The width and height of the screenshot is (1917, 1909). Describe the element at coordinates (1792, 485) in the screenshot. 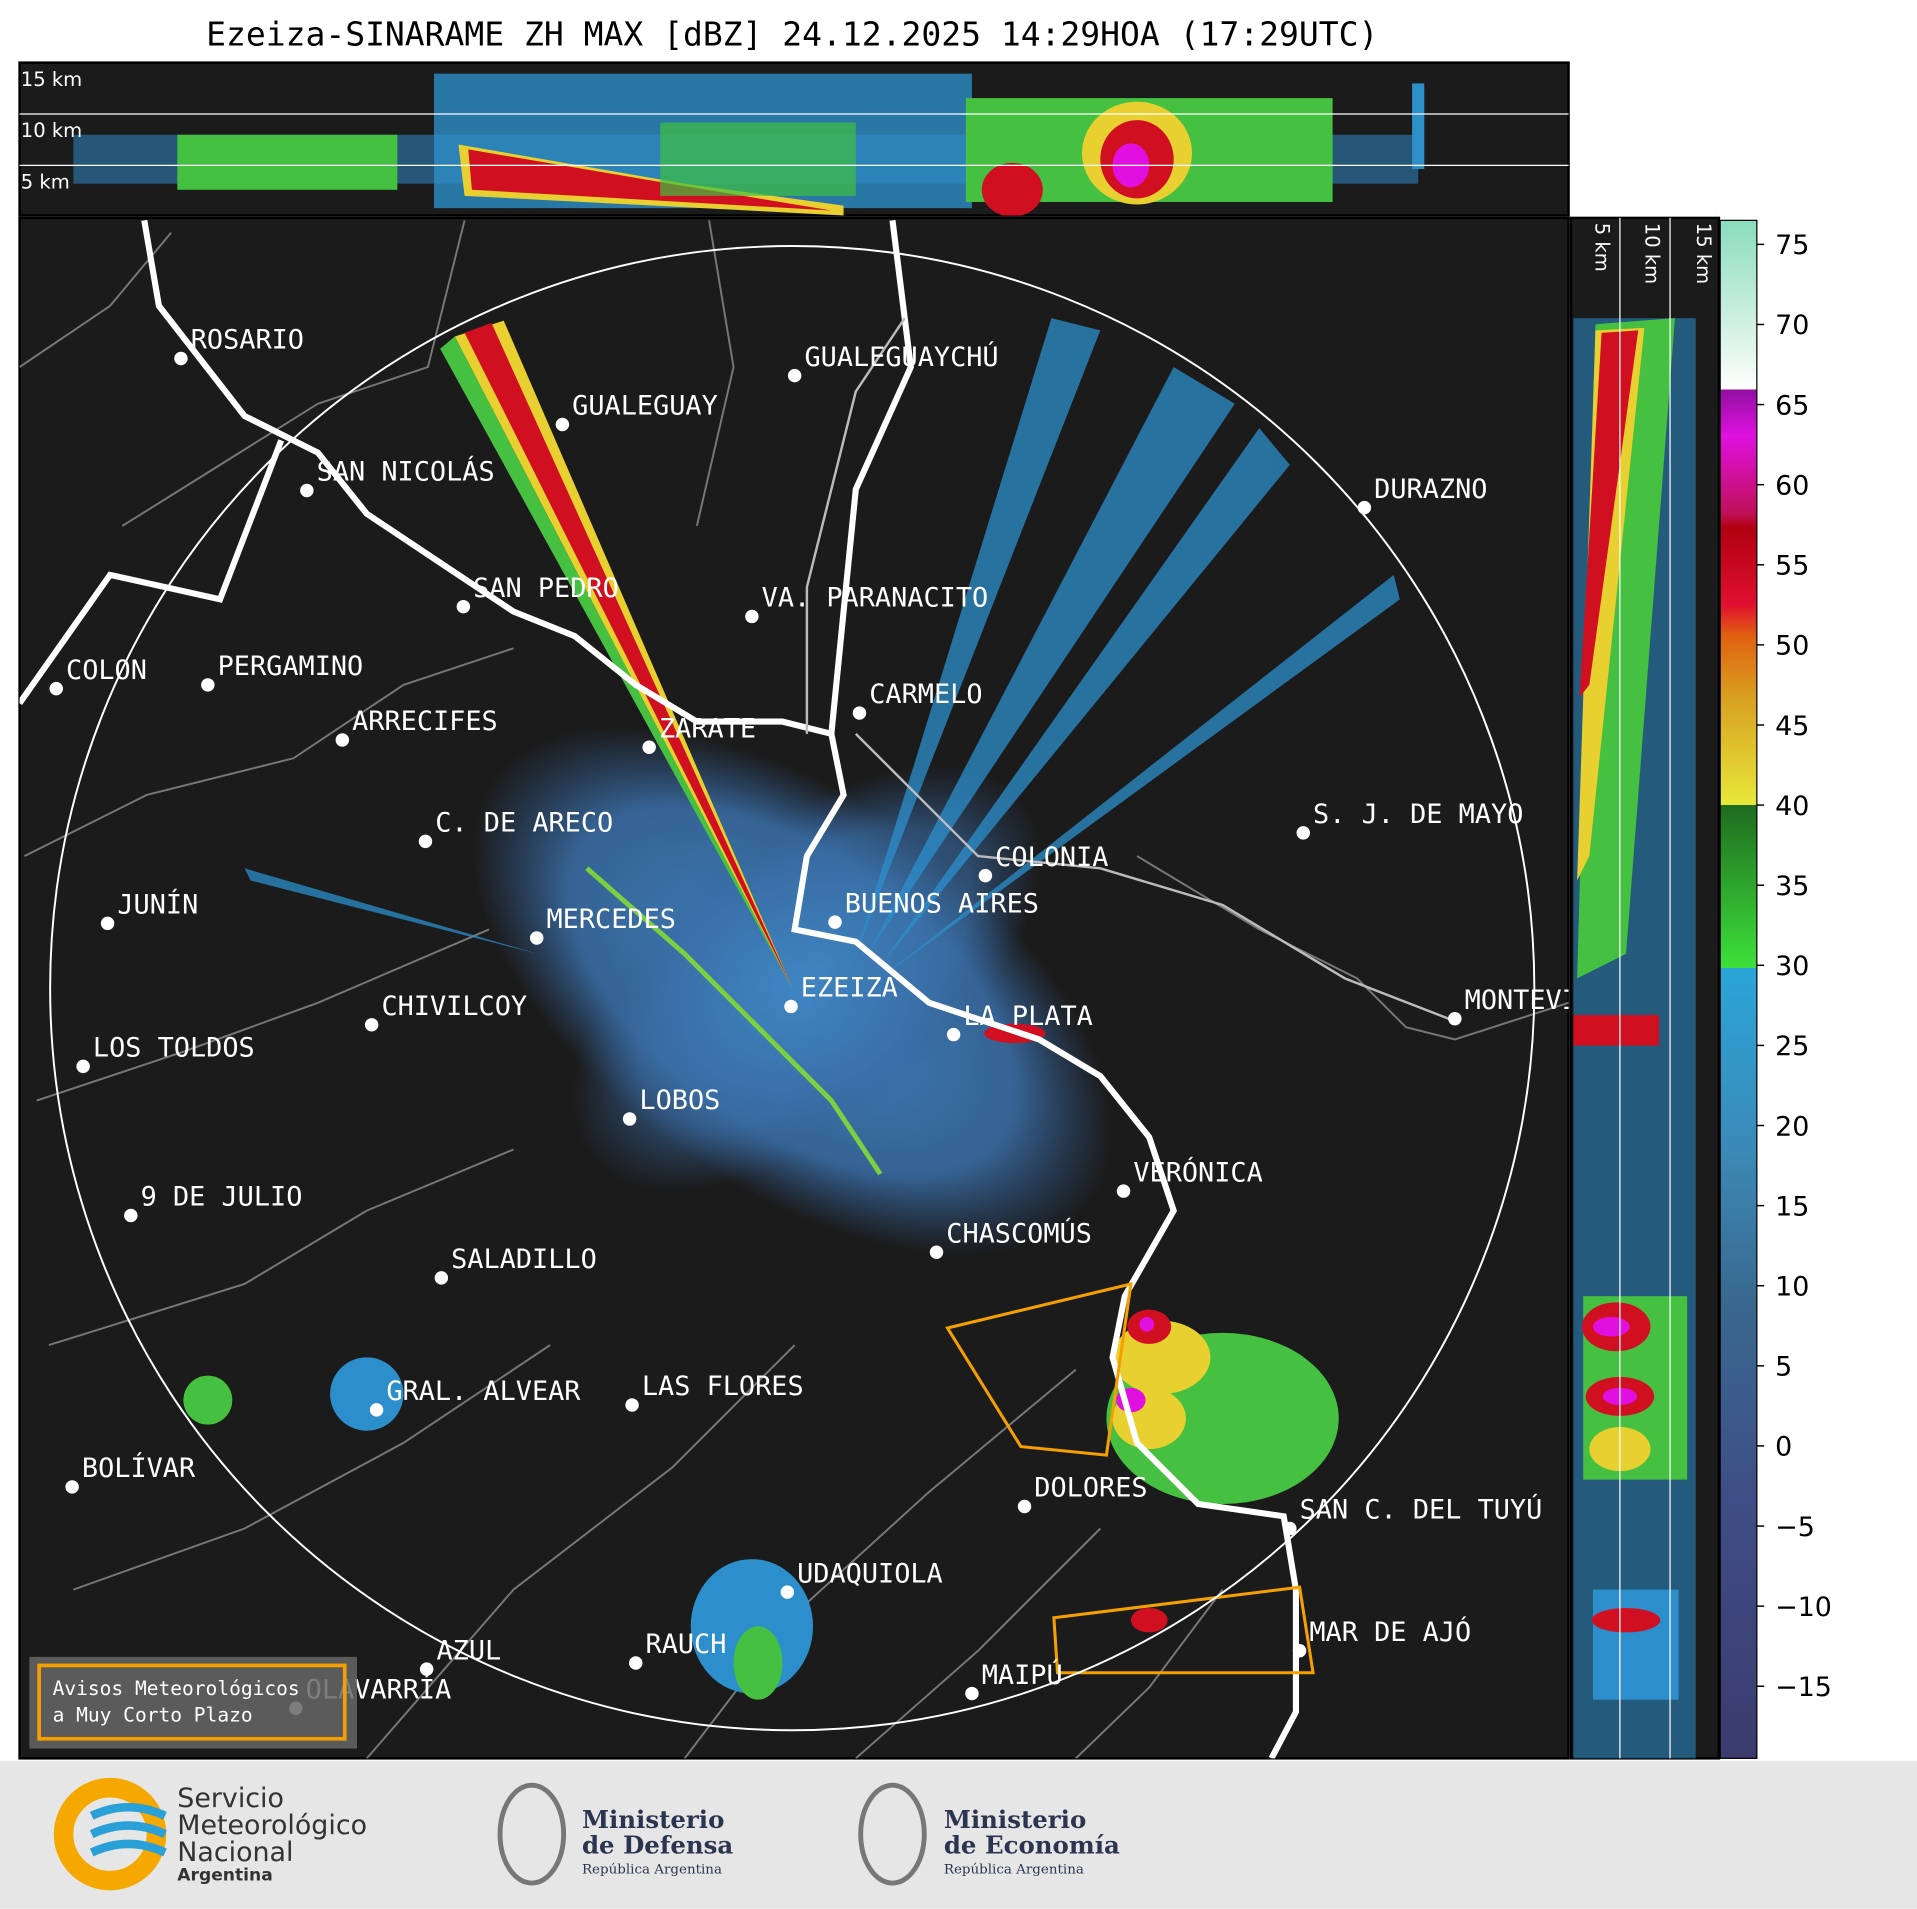

I see `colorbar-tick-label: 60` at that location.